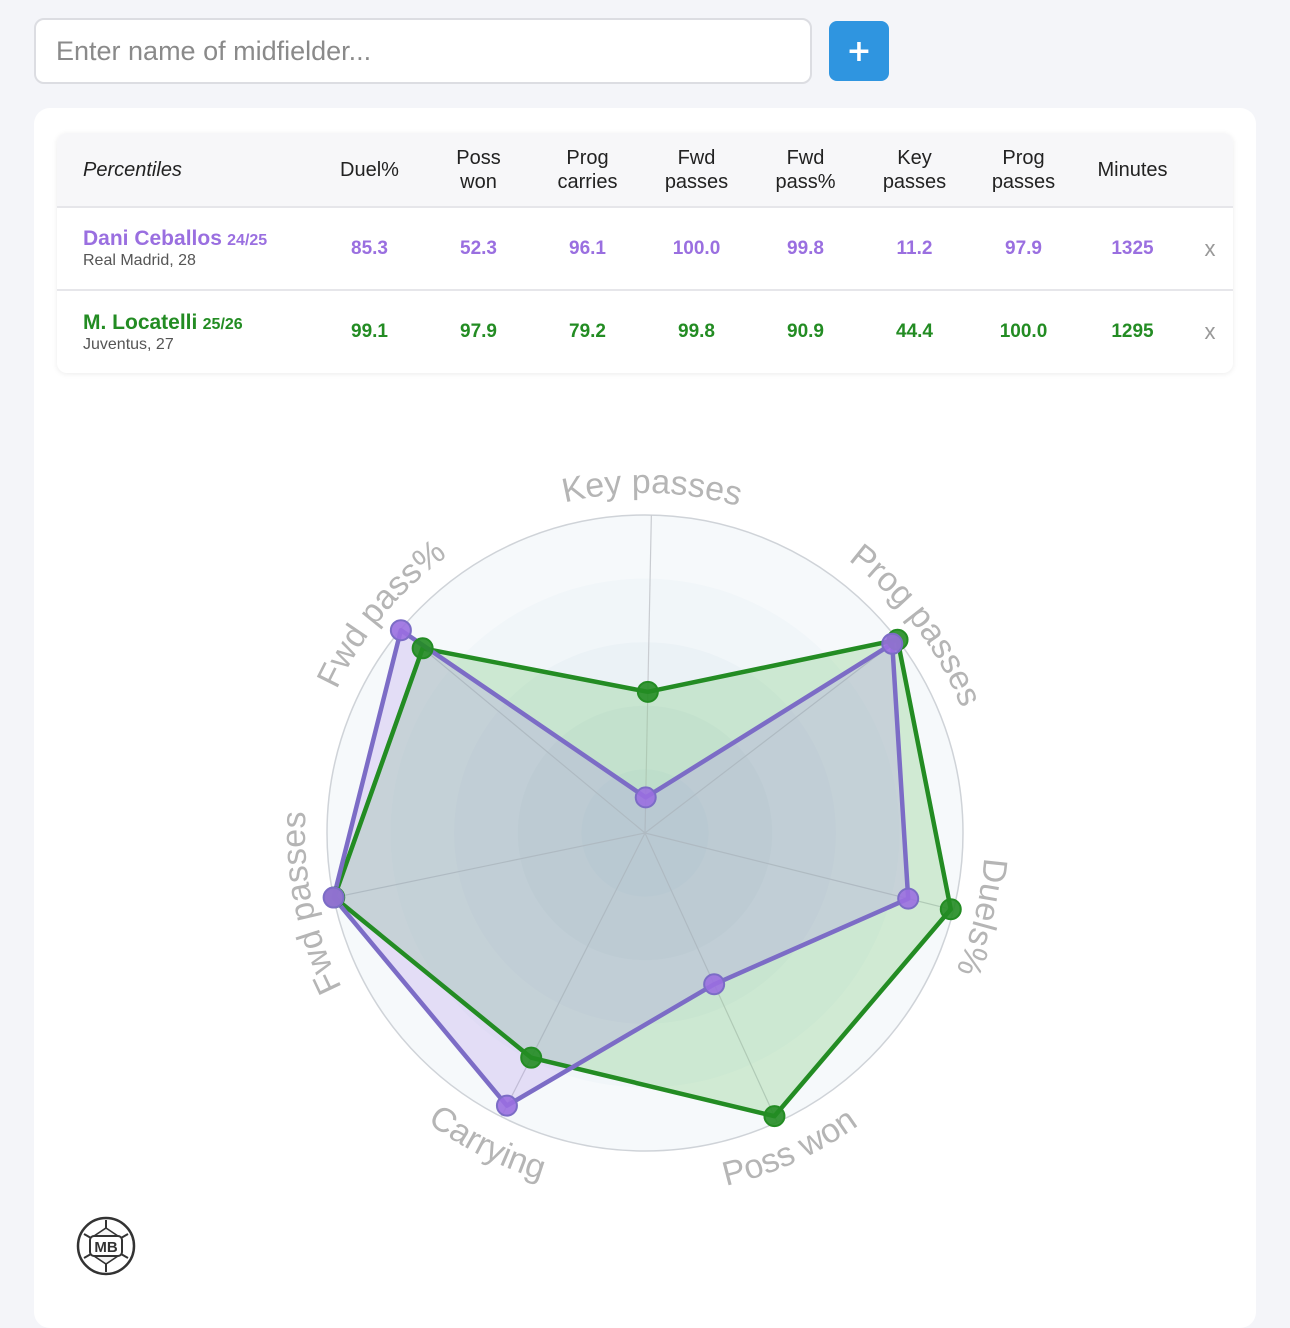 Image resolution: width=1290 pixels, height=1328 pixels. I want to click on player-name: Dani Ceballos, so click(152, 238).